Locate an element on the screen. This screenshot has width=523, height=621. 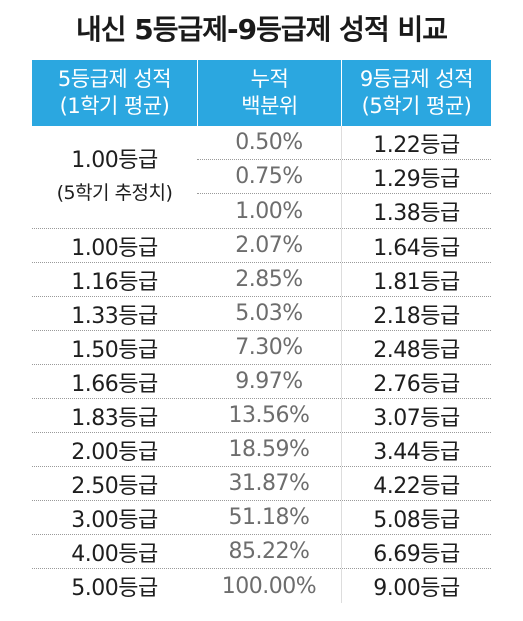
table-row: 2.00등급 18.59% 3.44등급 is located at coordinates (261, 450).